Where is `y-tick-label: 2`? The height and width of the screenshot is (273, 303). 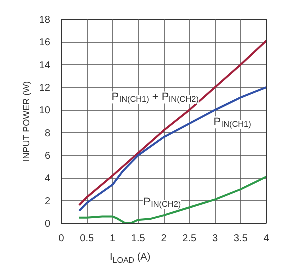
y-tick-label: 2 is located at coordinates (47, 202).